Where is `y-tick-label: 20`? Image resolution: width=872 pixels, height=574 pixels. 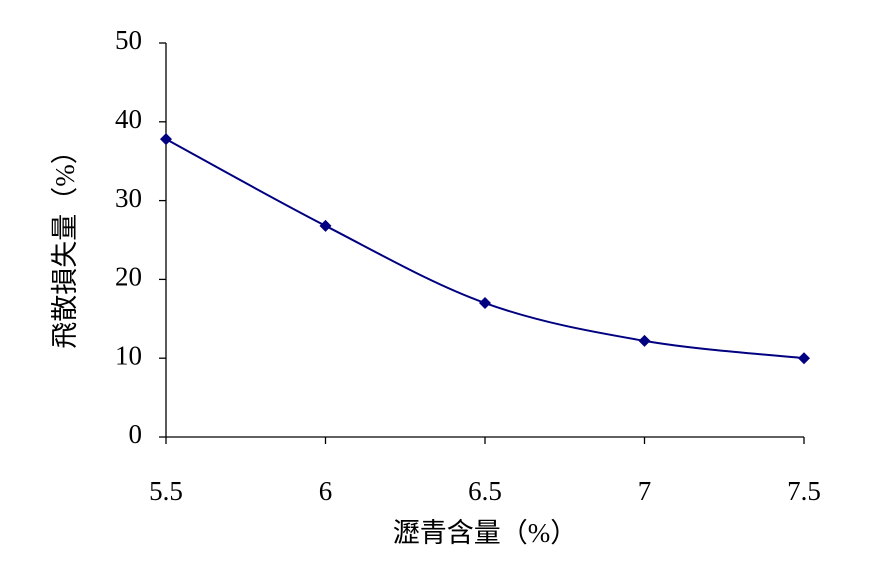 y-tick-label: 20 is located at coordinates (128, 277).